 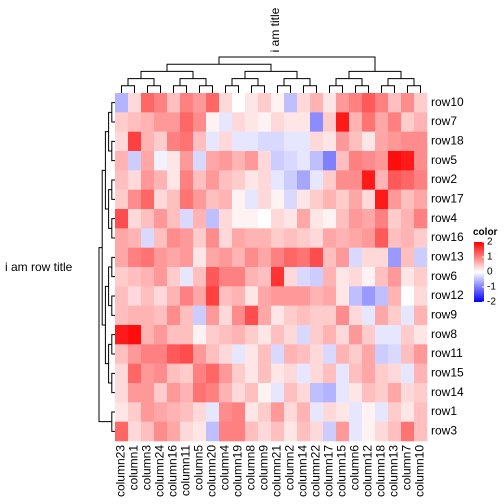 I want to click on column-label: column6, so click(x=355, y=468).